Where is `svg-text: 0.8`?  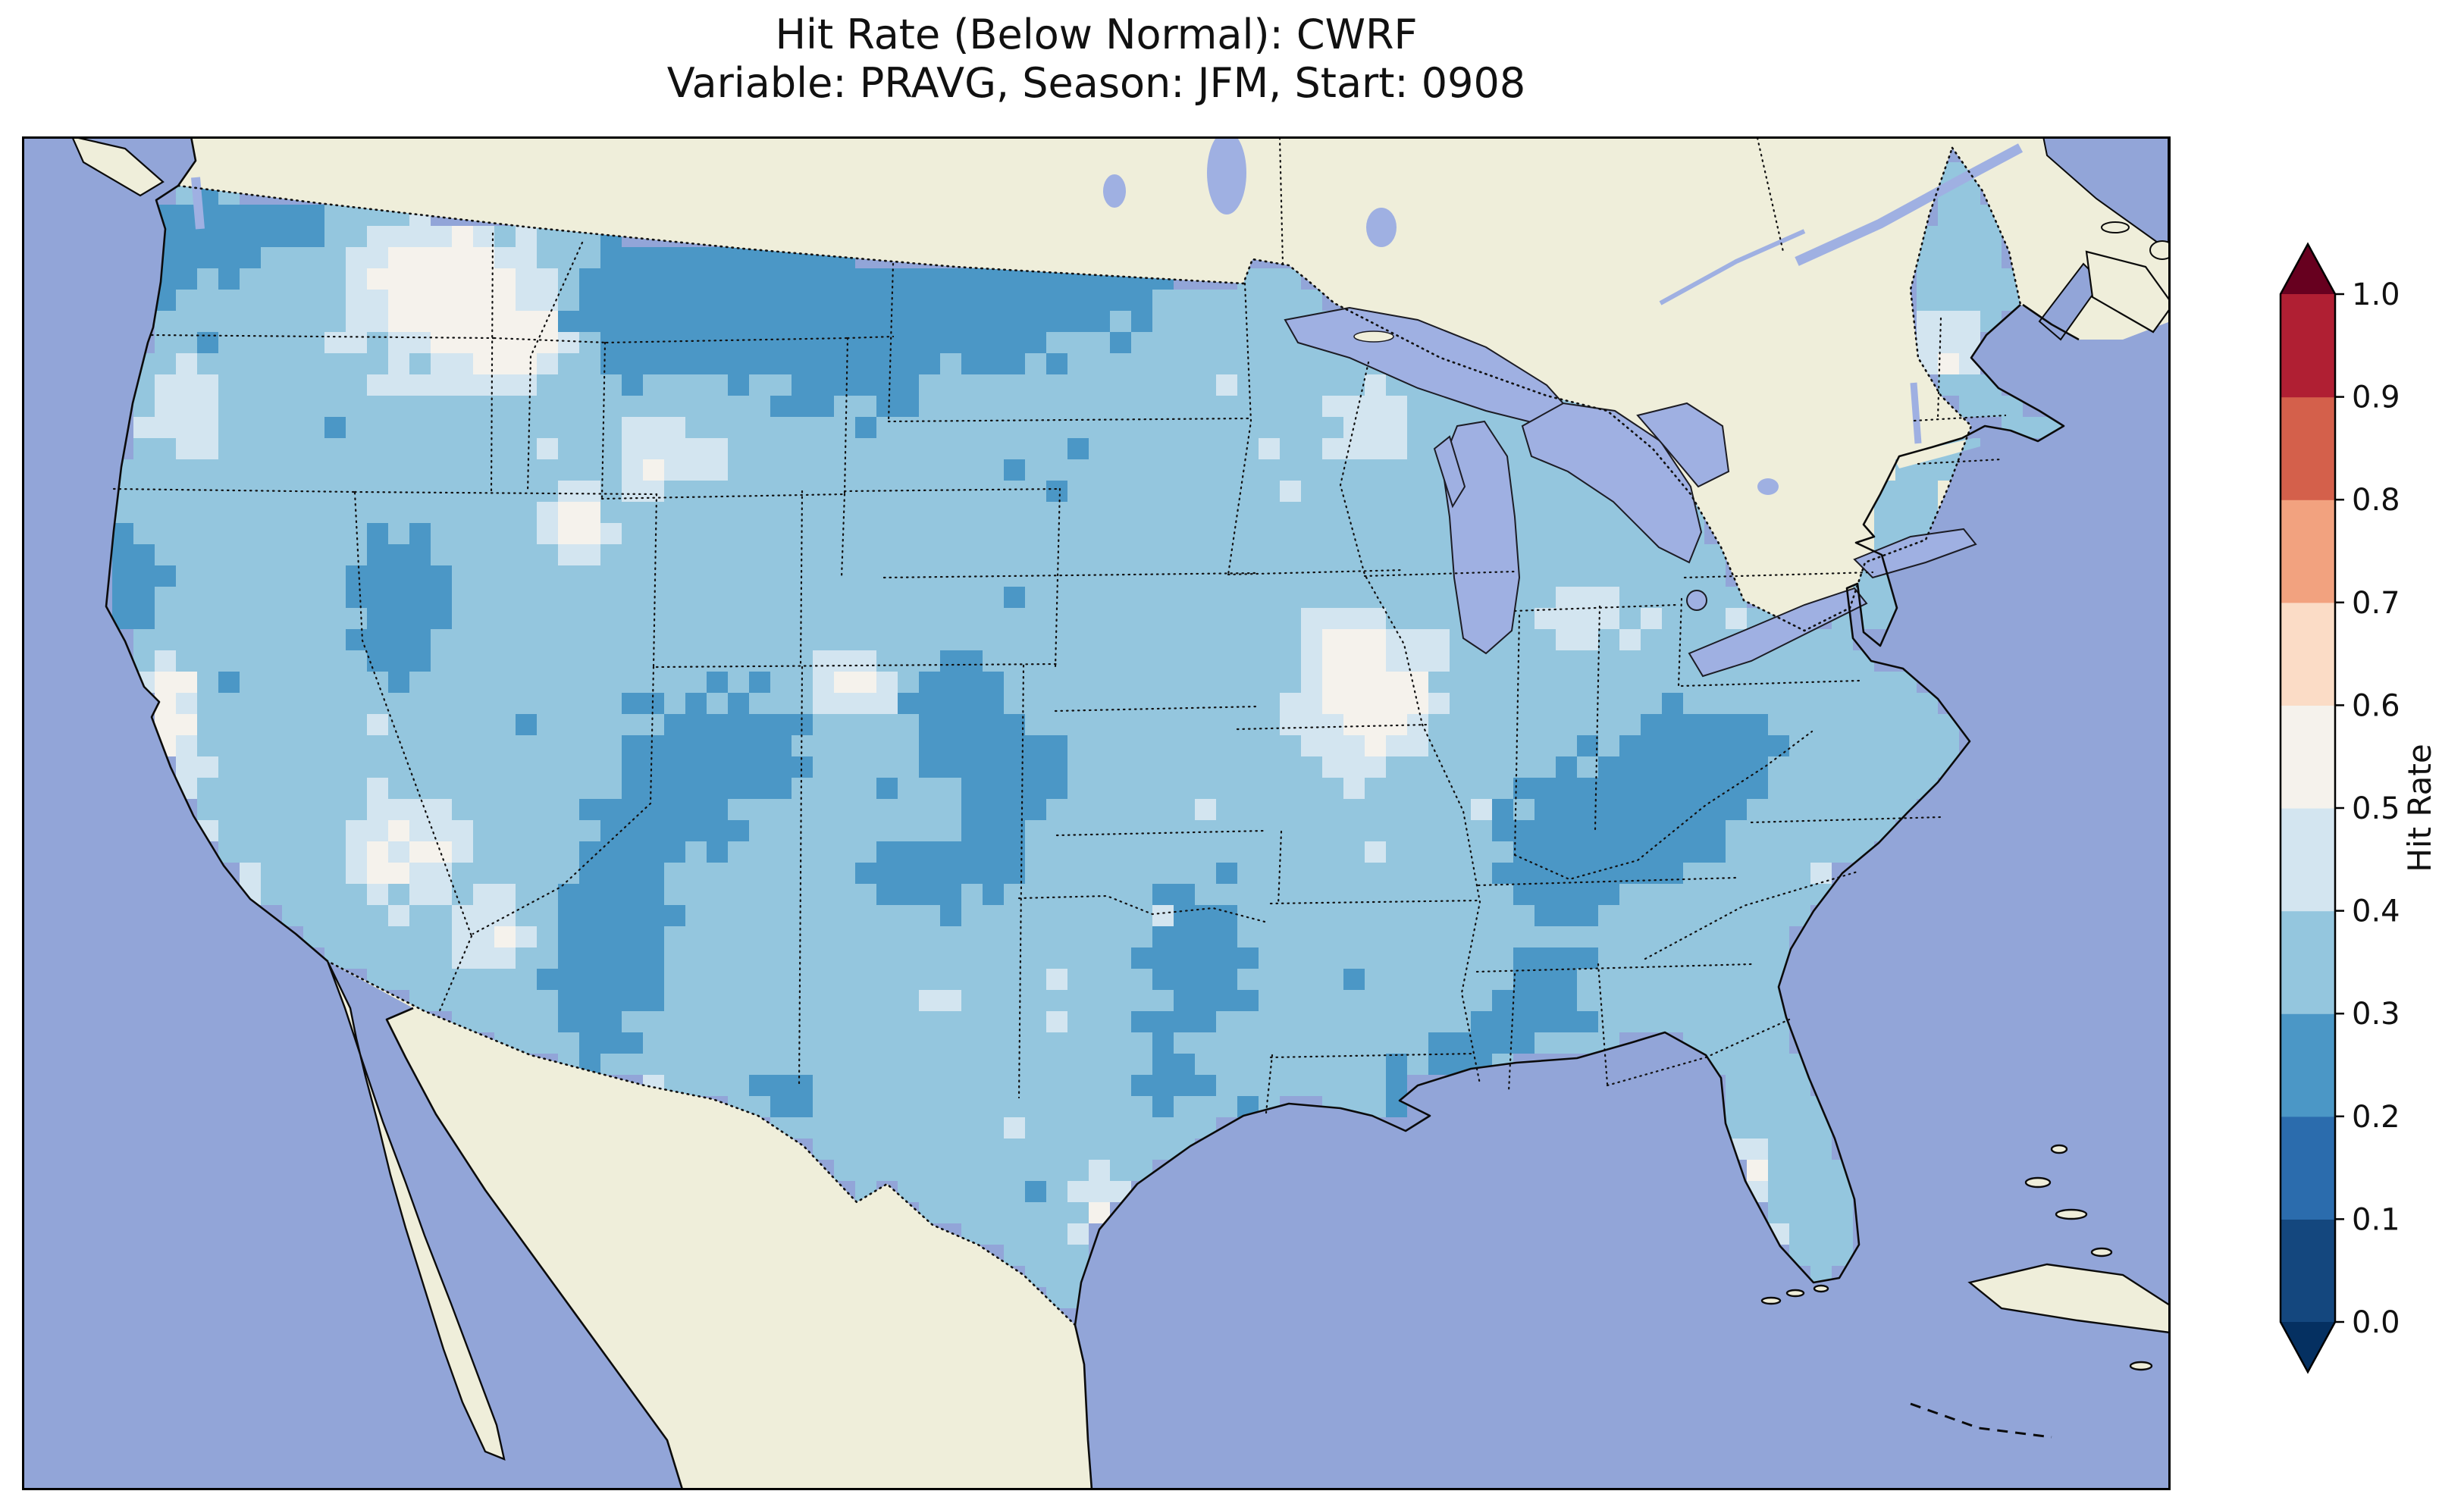
svg-text: 0.8 is located at coordinates (2376, 500).